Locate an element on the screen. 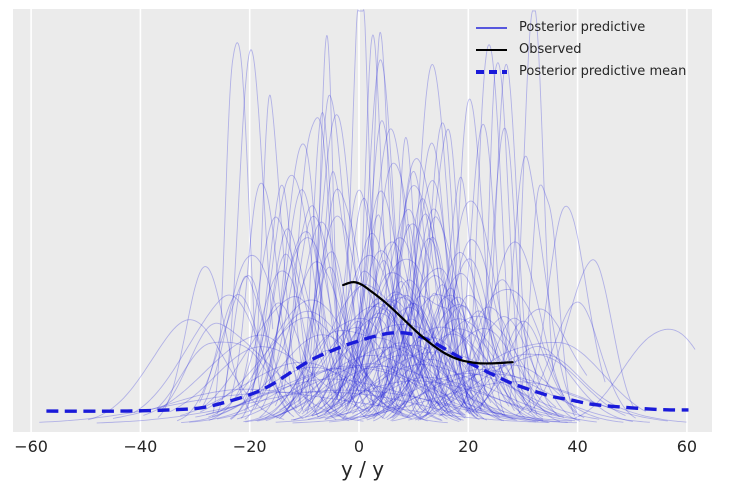 This screenshot has height=491, width=731. x-tick-label--20: −20 is located at coordinates (249, 446).